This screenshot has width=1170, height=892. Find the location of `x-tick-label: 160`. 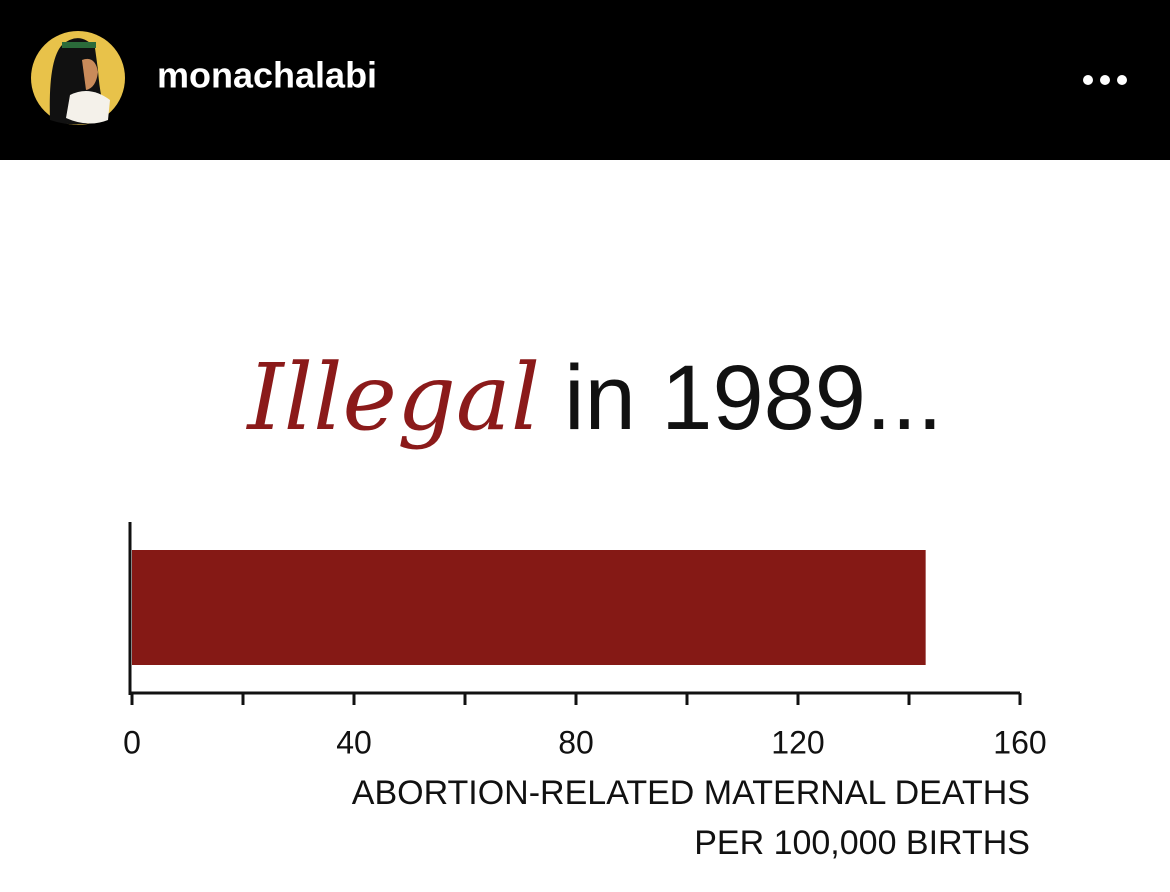

x-tick-label: 160 is located at coordinates (1019, 742).